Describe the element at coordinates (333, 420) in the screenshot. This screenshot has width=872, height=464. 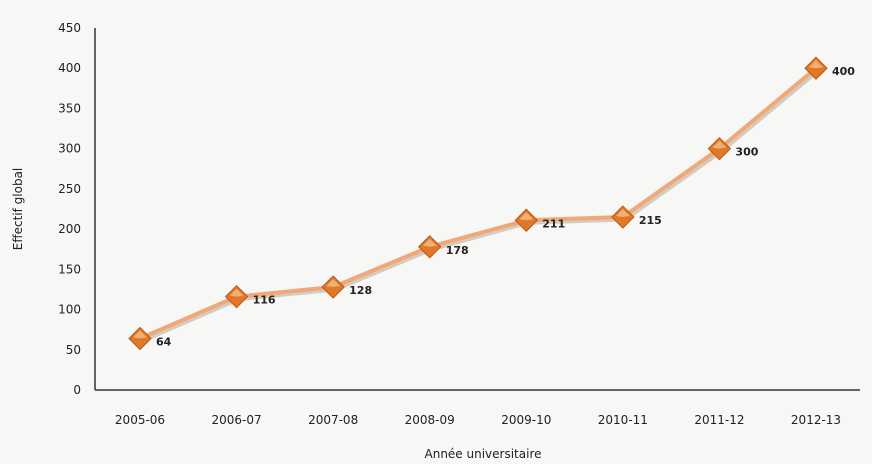
I see `x-tick-label: 2007-08` at that location.